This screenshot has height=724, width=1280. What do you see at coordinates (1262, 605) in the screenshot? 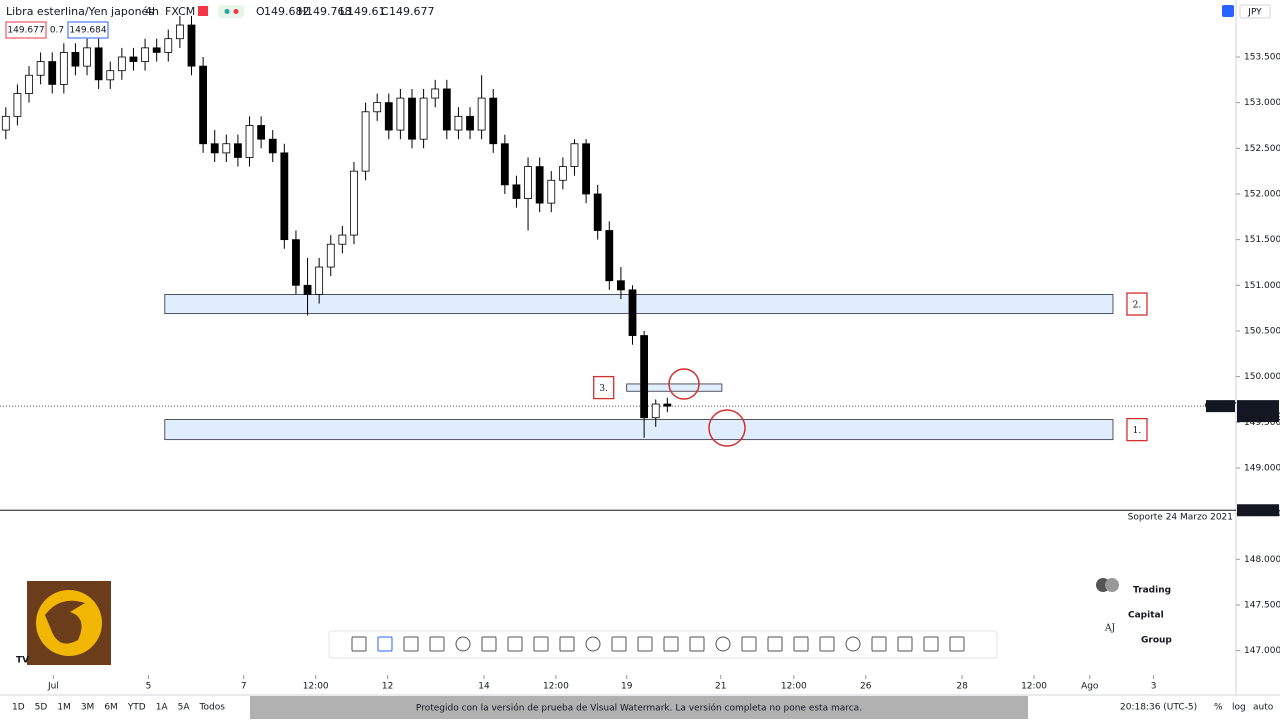
I see `y-tick-label: 147.500` at bounding box center [1262, 605].